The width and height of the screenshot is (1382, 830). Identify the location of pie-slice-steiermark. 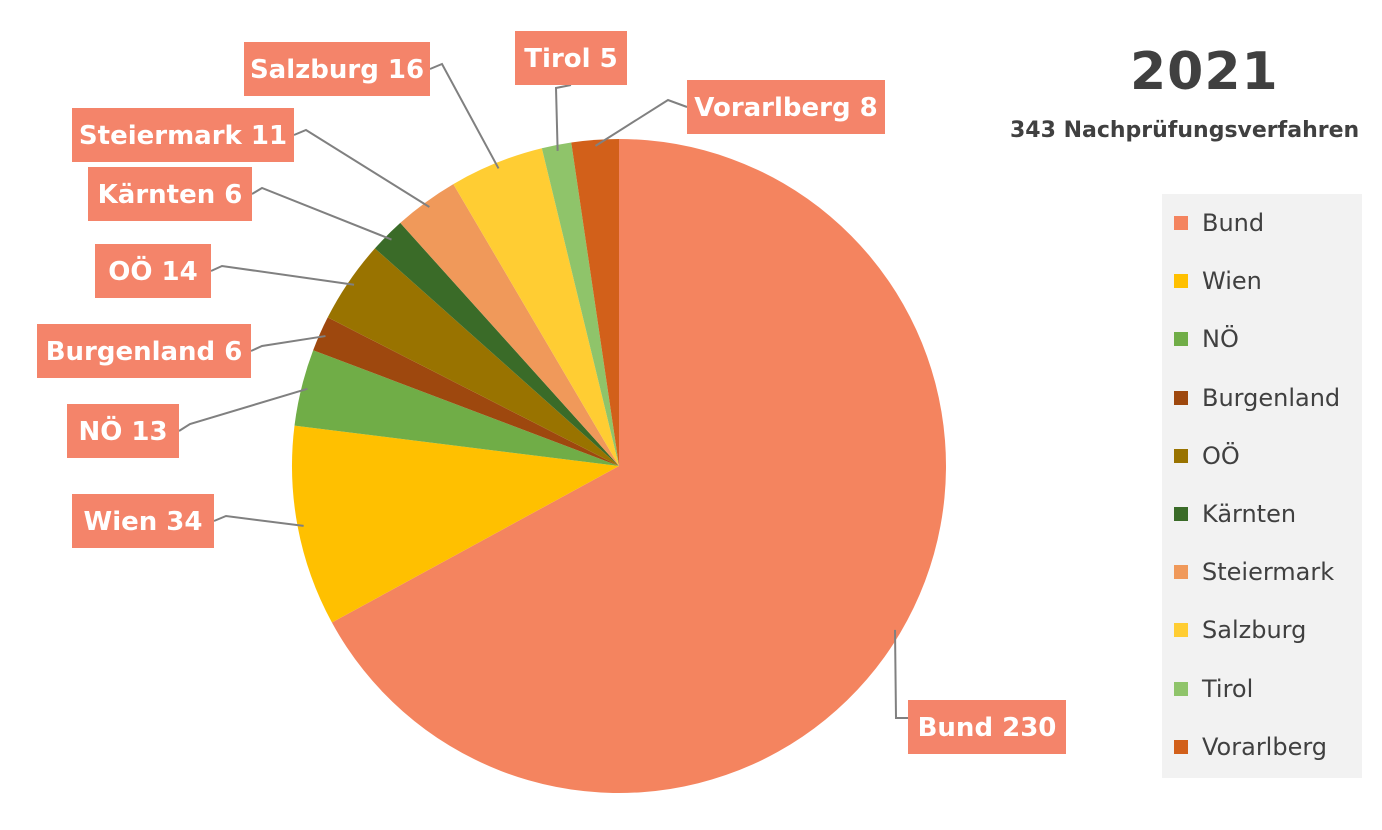
(509, 325).